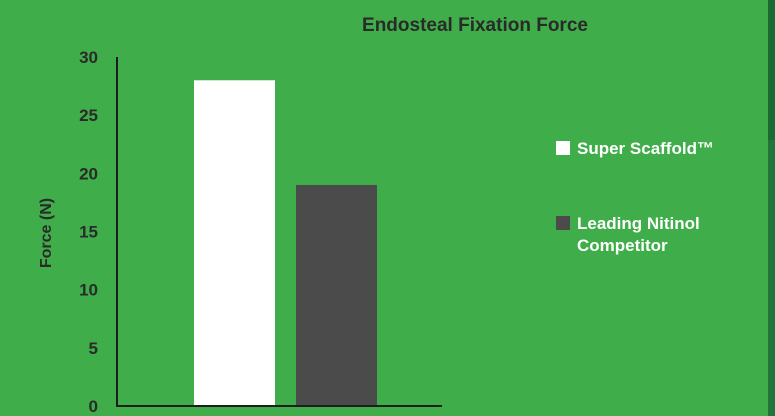 This screenshot has height=416, width=775. I want to click on bar-leading-nitinol-competitor, so click(336, 295).